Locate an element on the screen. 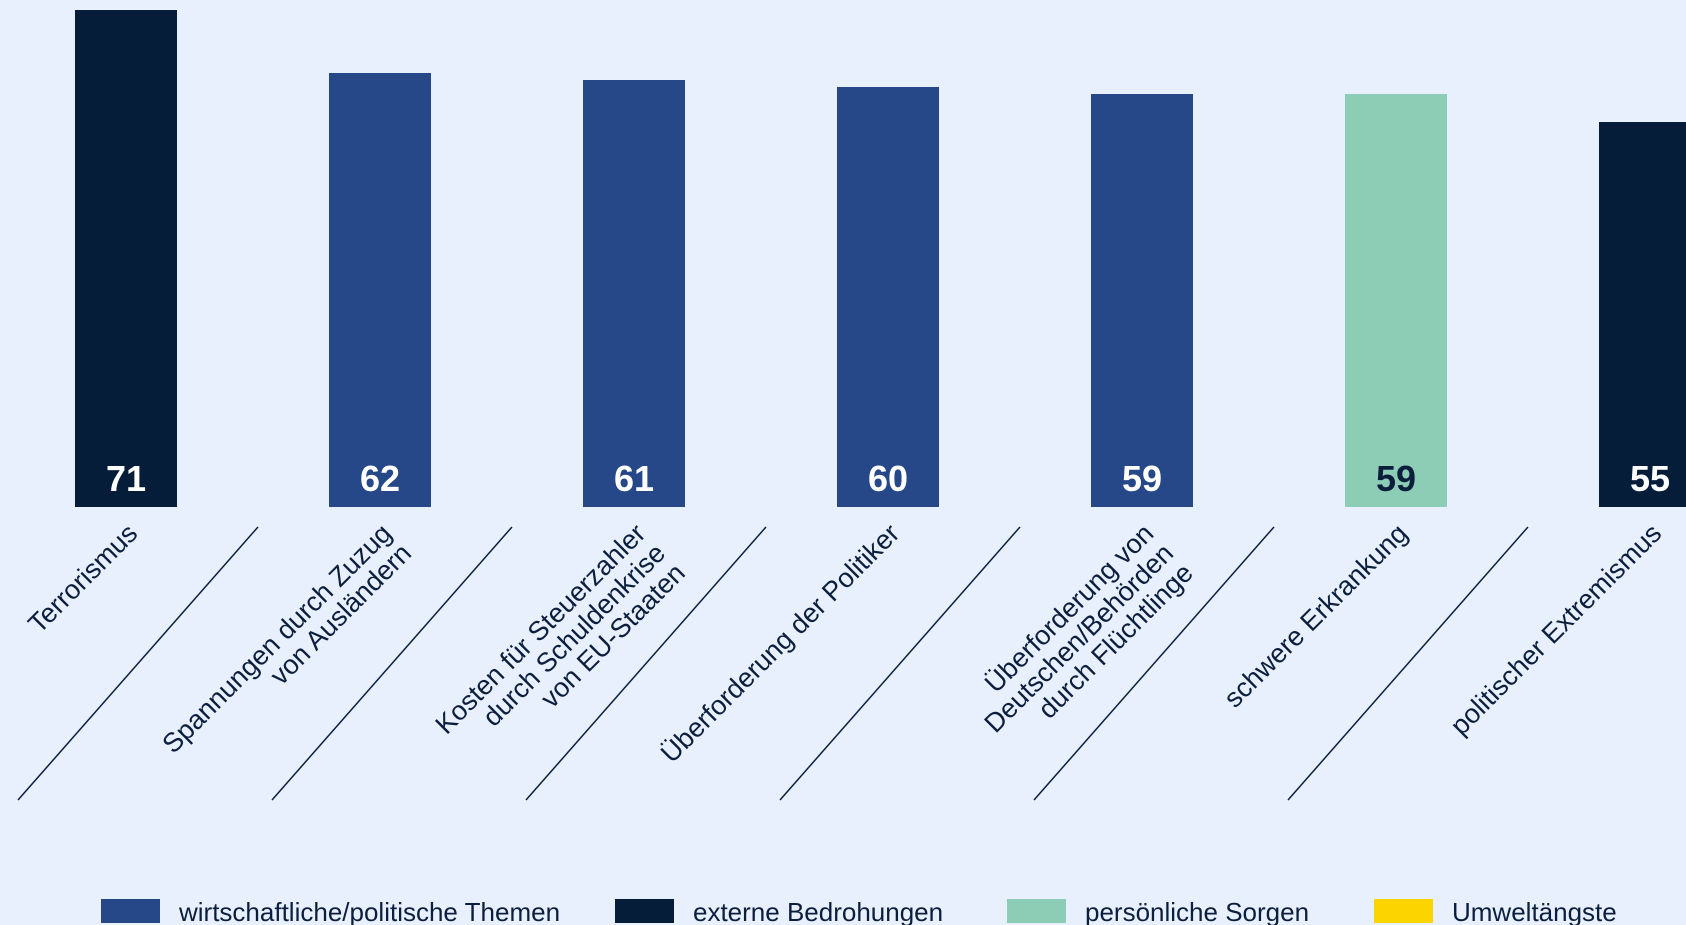 This screenshot has width=1686, height=925. data-label: 55 is located at coordinates (1650, 478).